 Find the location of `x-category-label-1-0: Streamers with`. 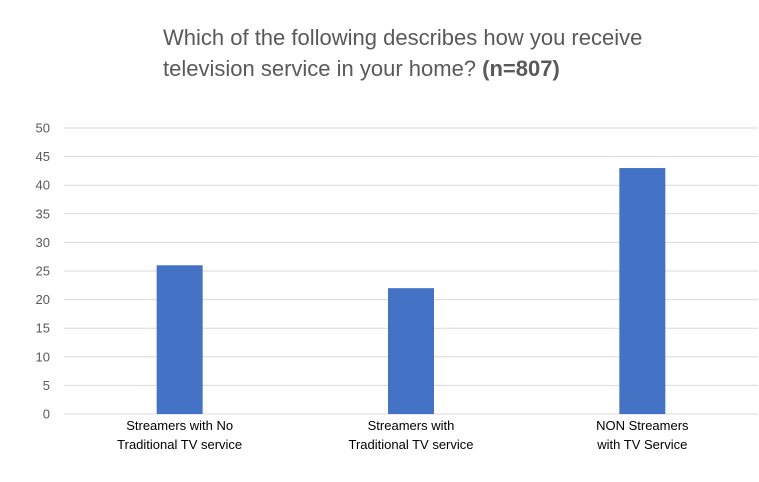

x-category-label-1-0: Streamers with is located at coordinates (411, 425).